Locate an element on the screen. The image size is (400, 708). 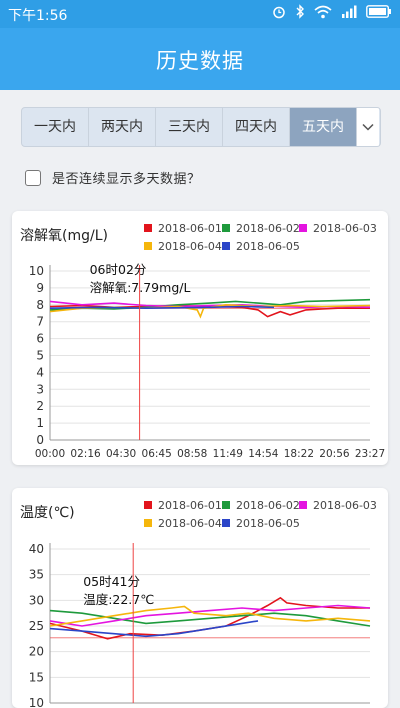
y-tick-label: 0 is located at coordinates (40, 440).